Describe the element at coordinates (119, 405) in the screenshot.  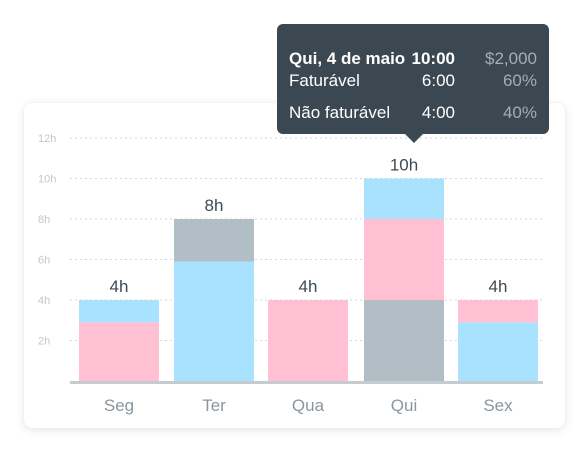
I see `x-category-label: Seg` at that location.